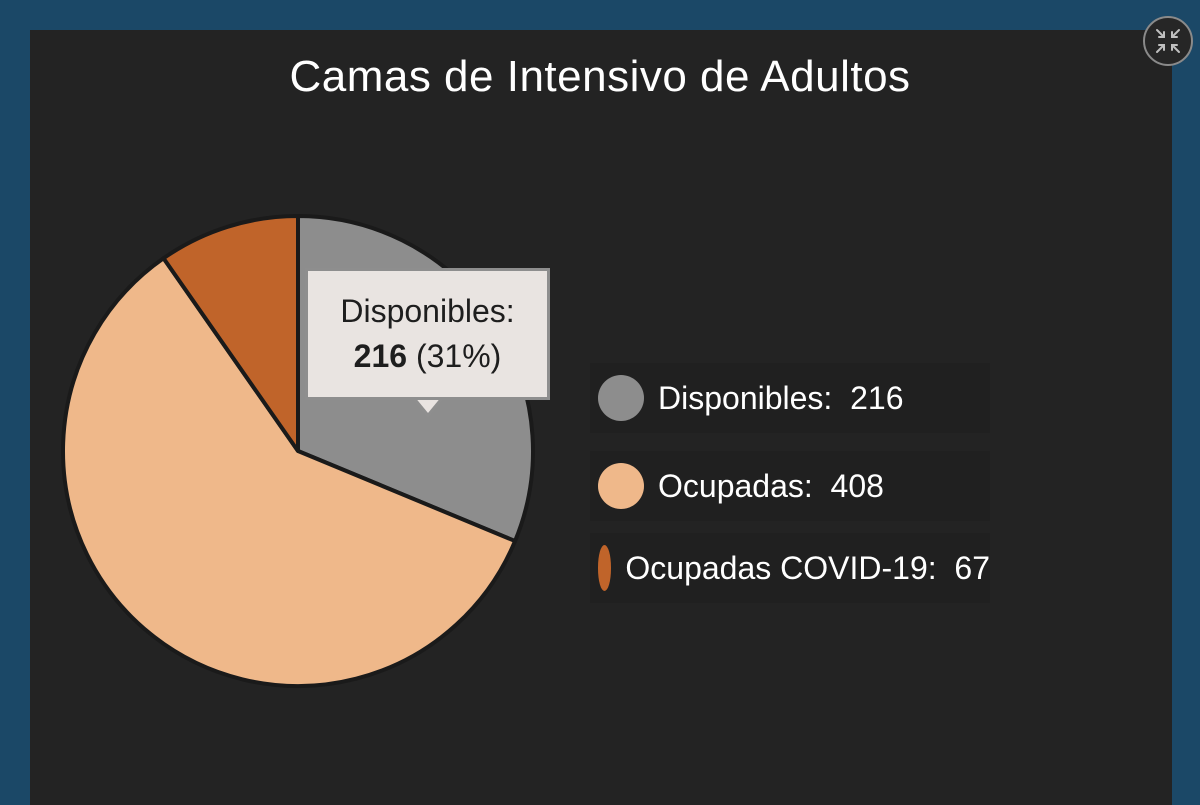 The width and height of the screenshot is (1200, 805). Describe the element at coordinates (605, 568) in the screenshot. I see `legend-swatch-ocupadas-covid` at that location.